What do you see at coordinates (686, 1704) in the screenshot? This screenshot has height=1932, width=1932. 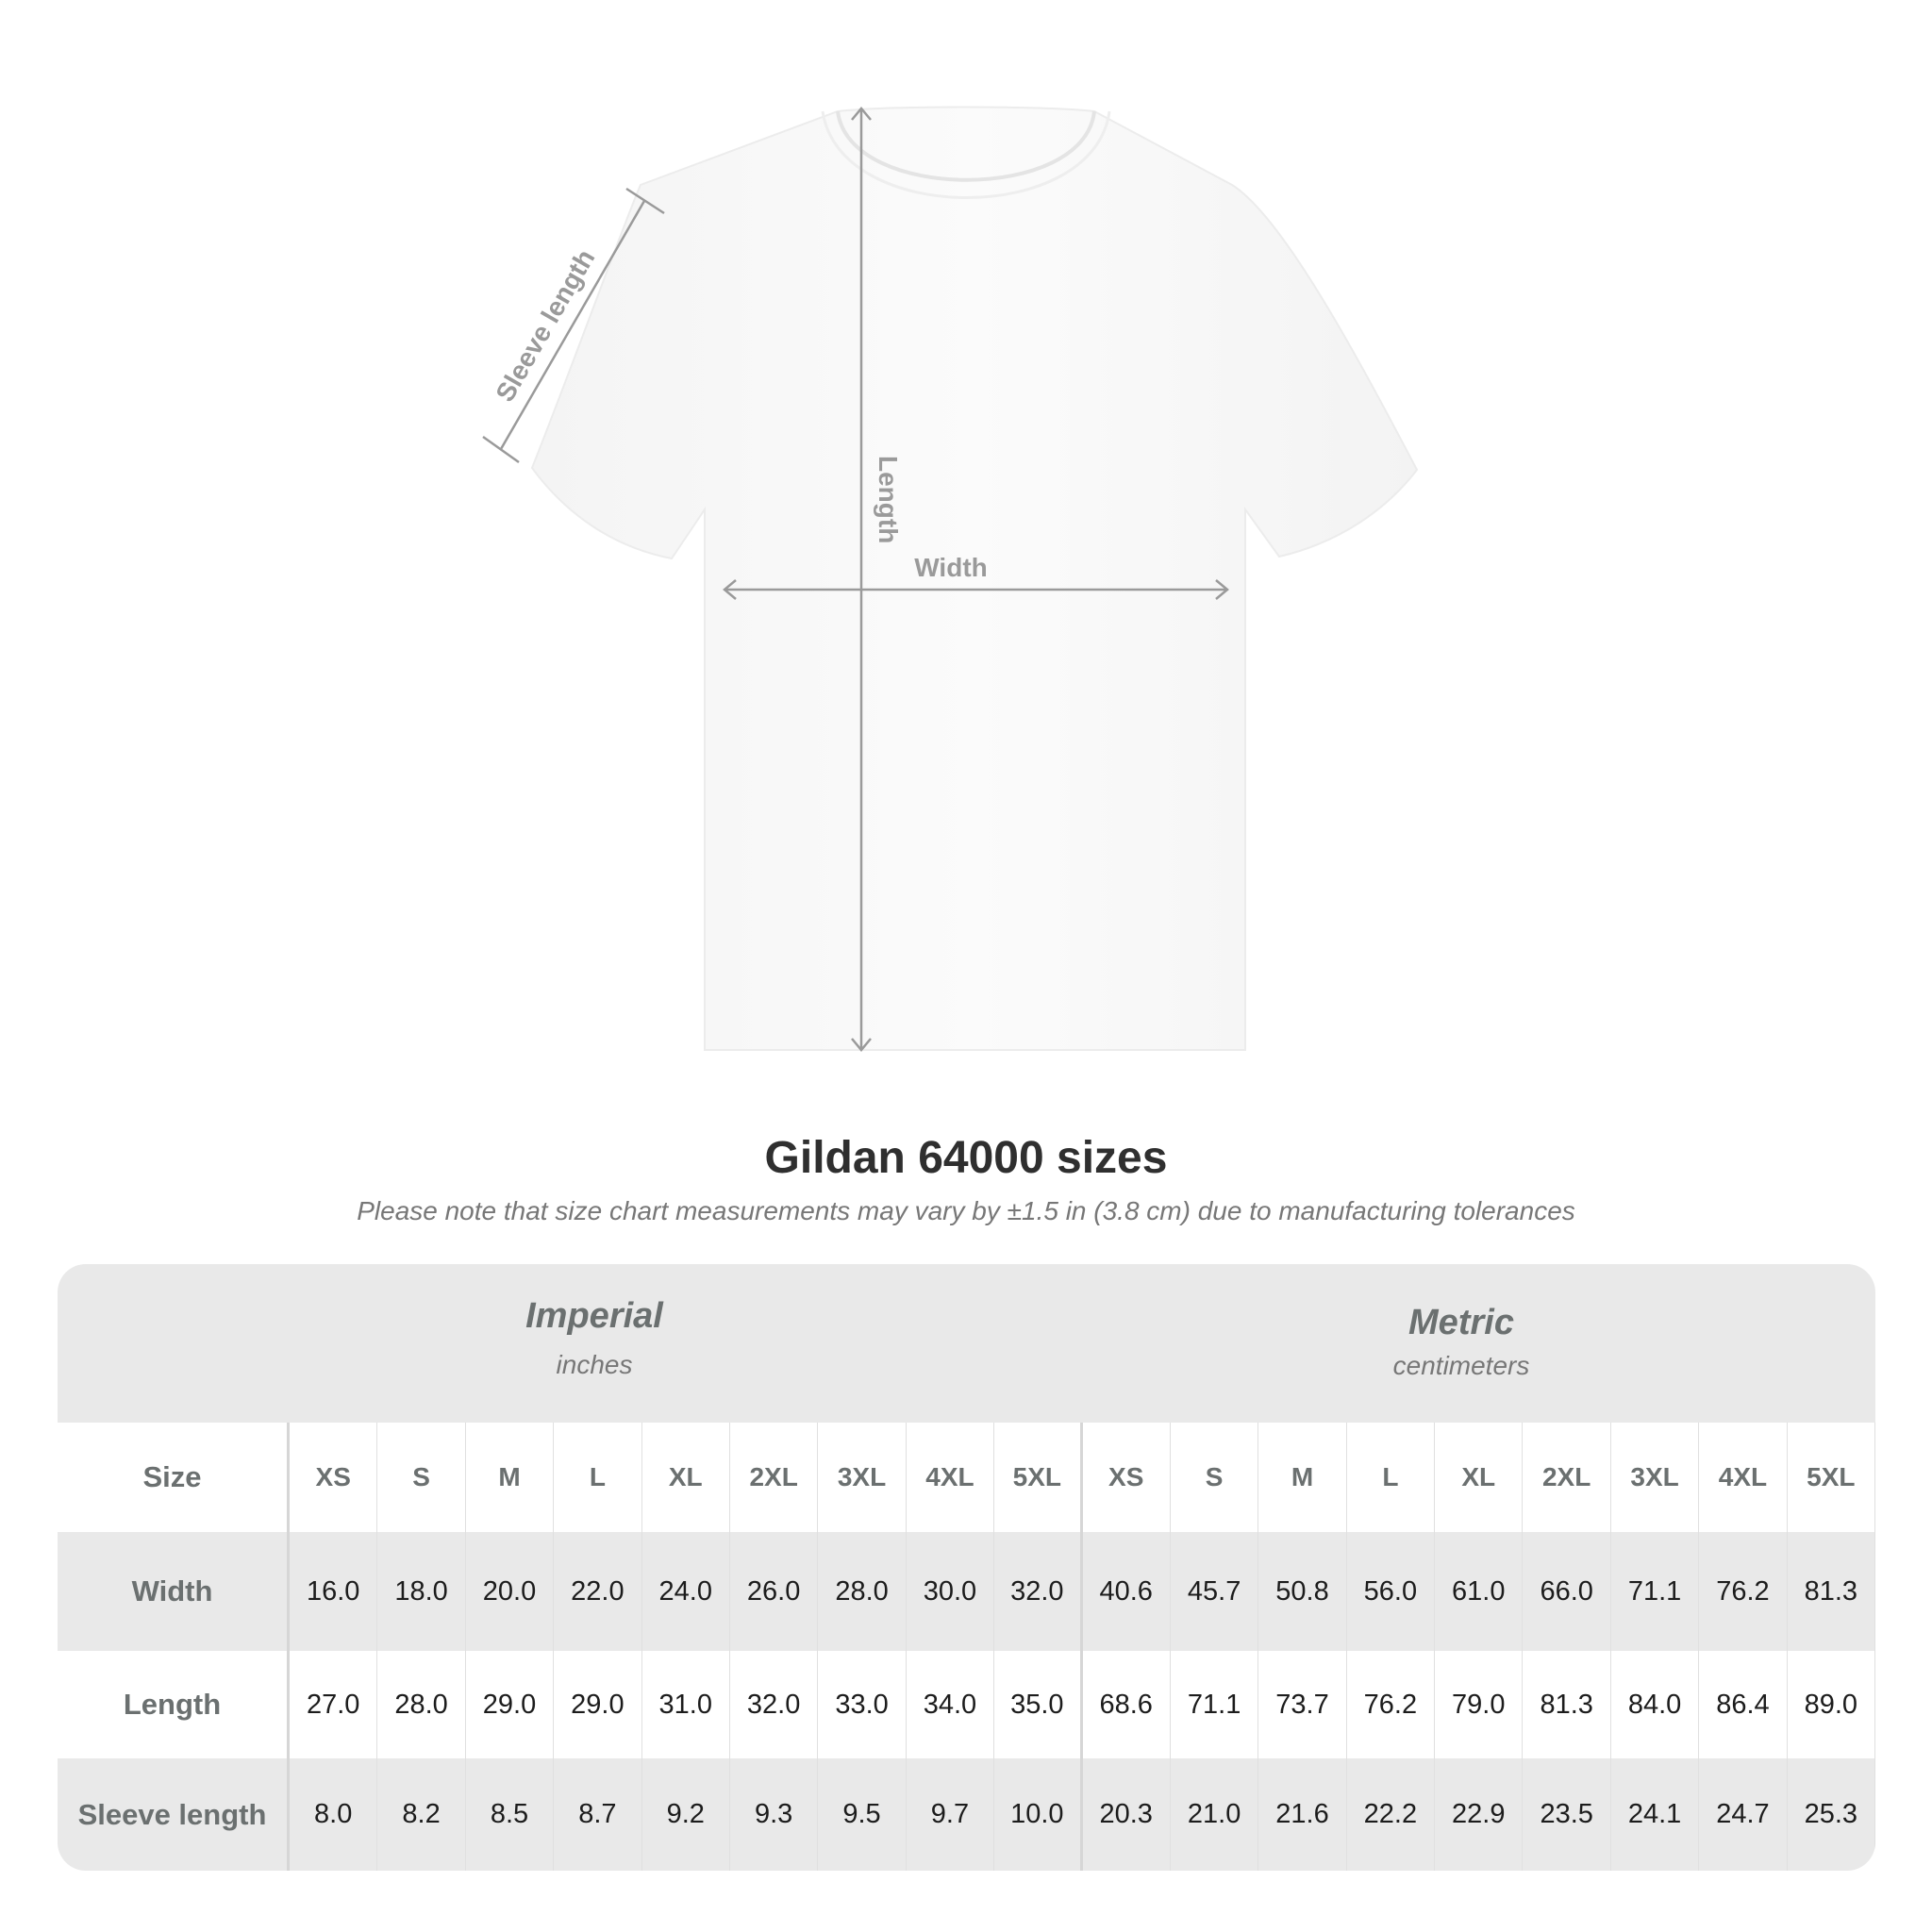 I see `table-cell: 31.0` at bounding box center [686, 1704].